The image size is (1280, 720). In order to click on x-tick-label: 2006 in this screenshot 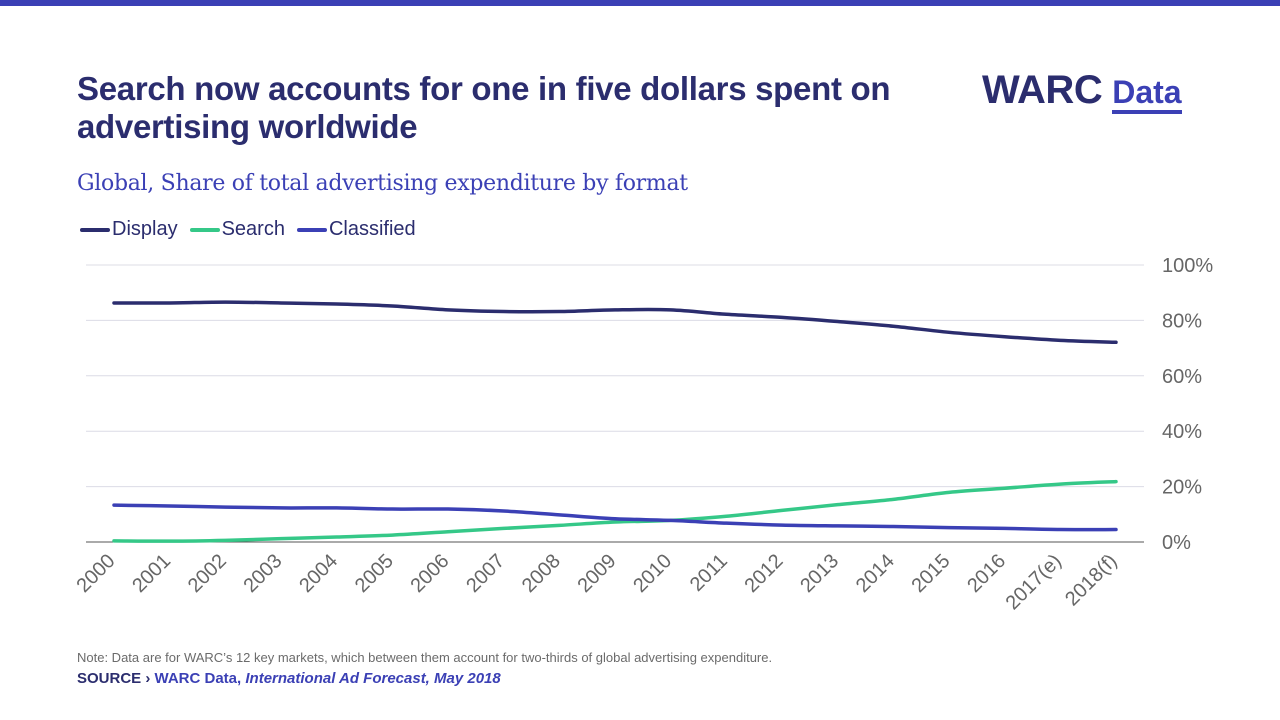, I will do `click(430, 573)`.